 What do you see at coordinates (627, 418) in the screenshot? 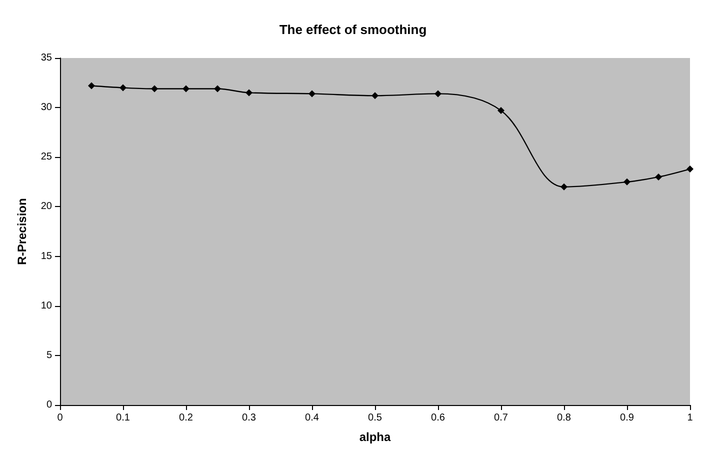
I see `x-tick-label: 0.9` at bounding box center [627, 418].